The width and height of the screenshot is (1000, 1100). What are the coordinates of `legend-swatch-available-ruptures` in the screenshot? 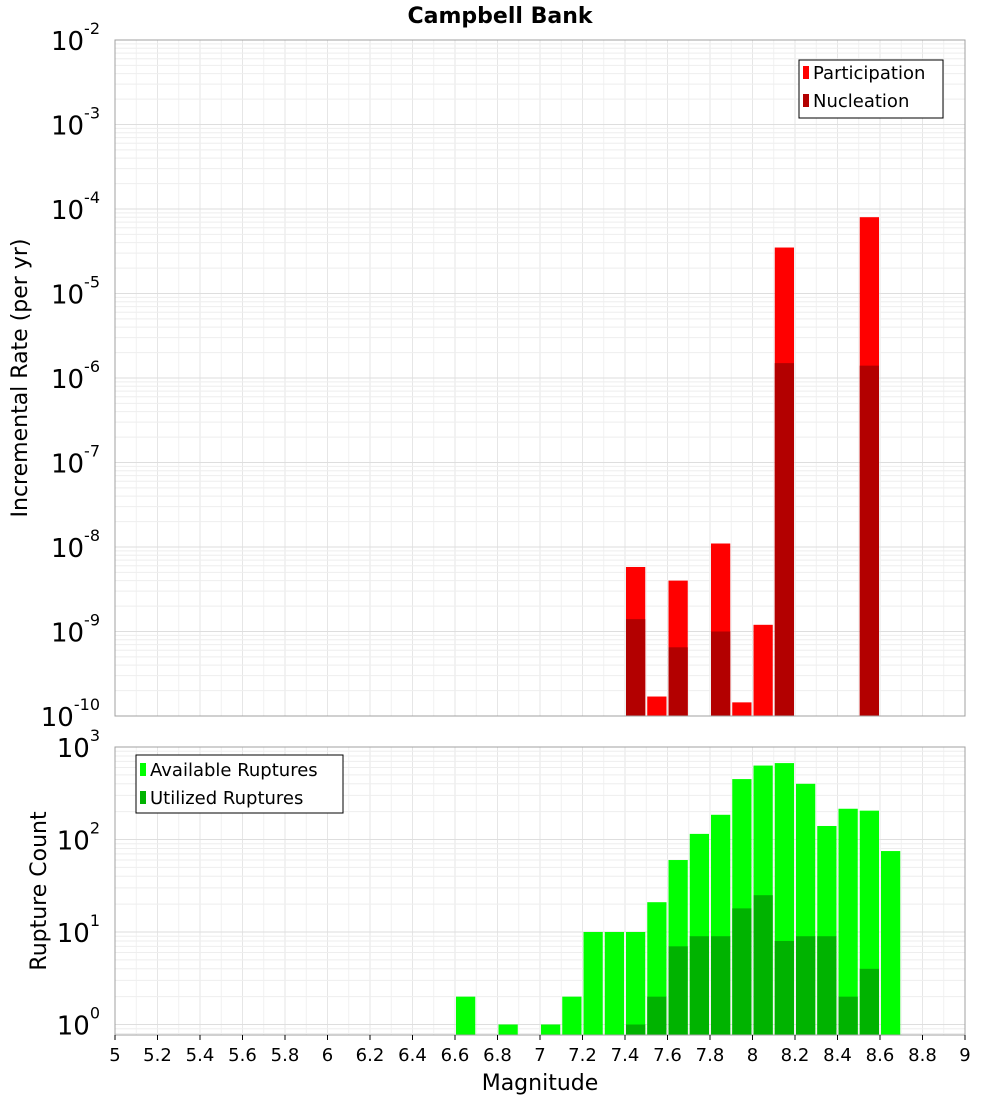 It's located at (143, 769).